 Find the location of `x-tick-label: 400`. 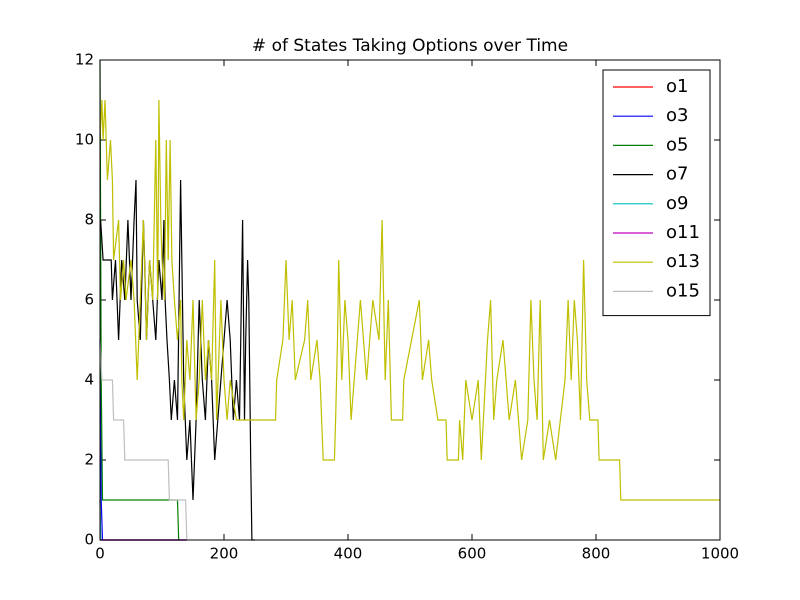

x-tick-label: 400 is located at coordinates (348, 554).